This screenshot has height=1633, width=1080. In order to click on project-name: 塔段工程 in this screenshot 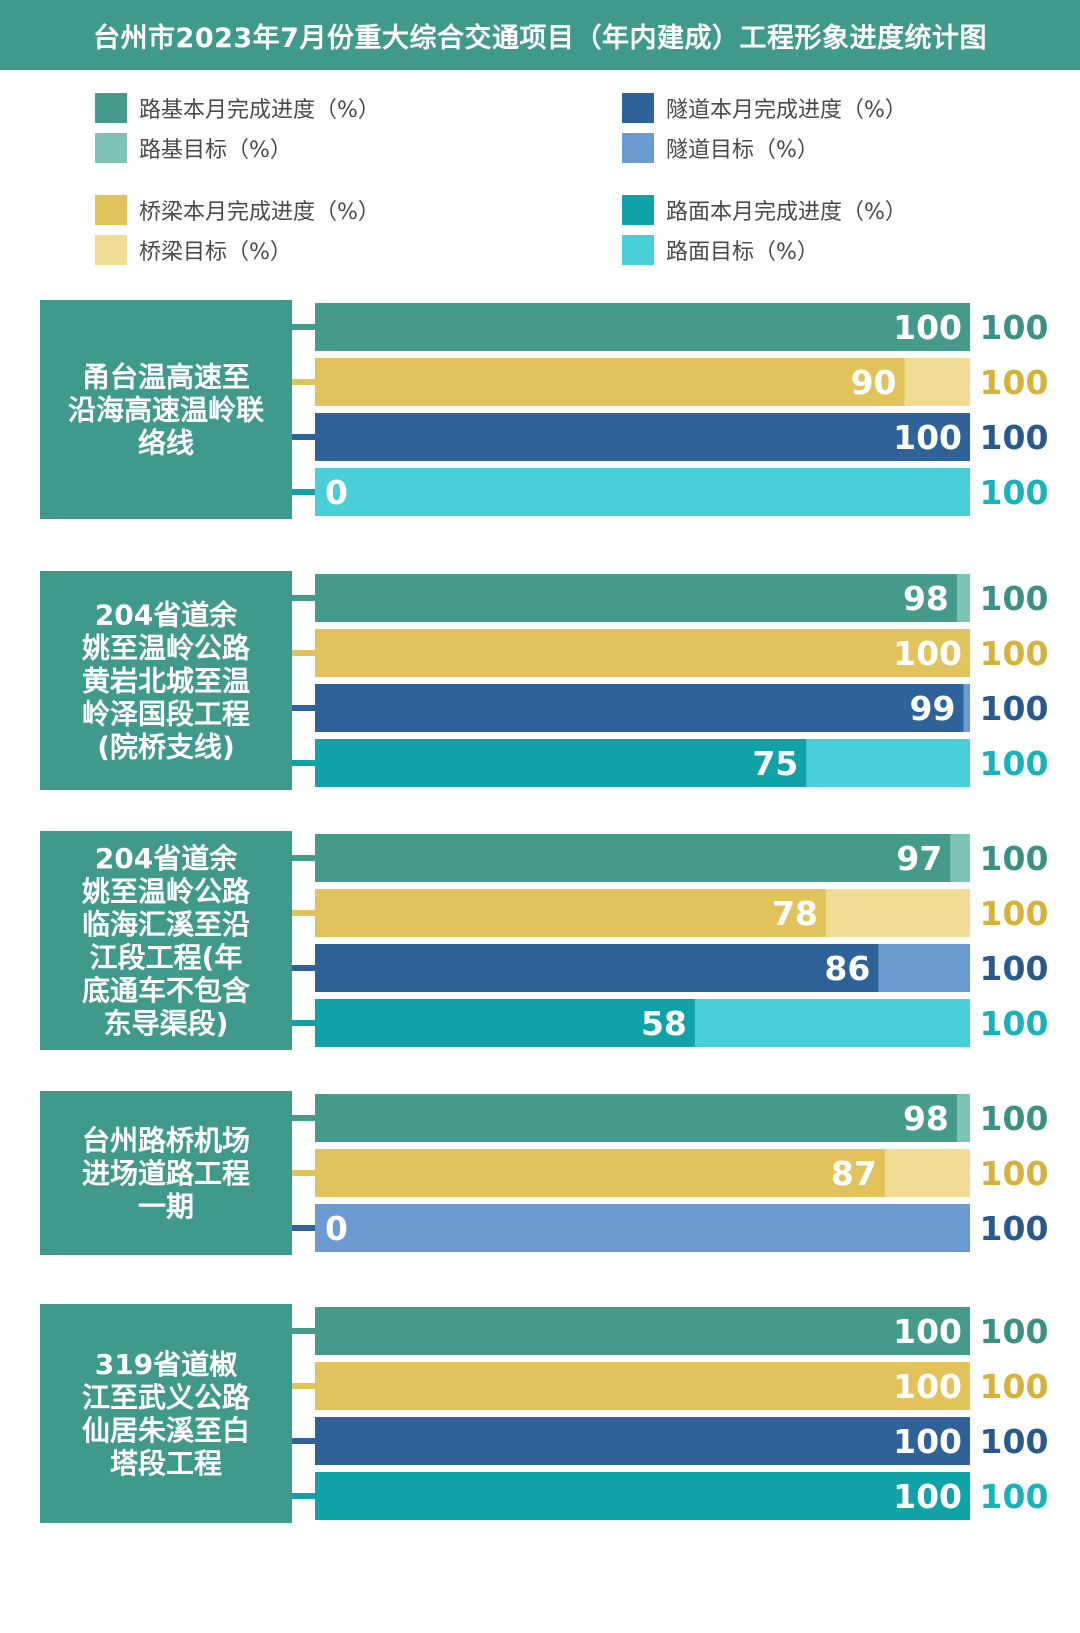, I will do `click(166, 1463)`.